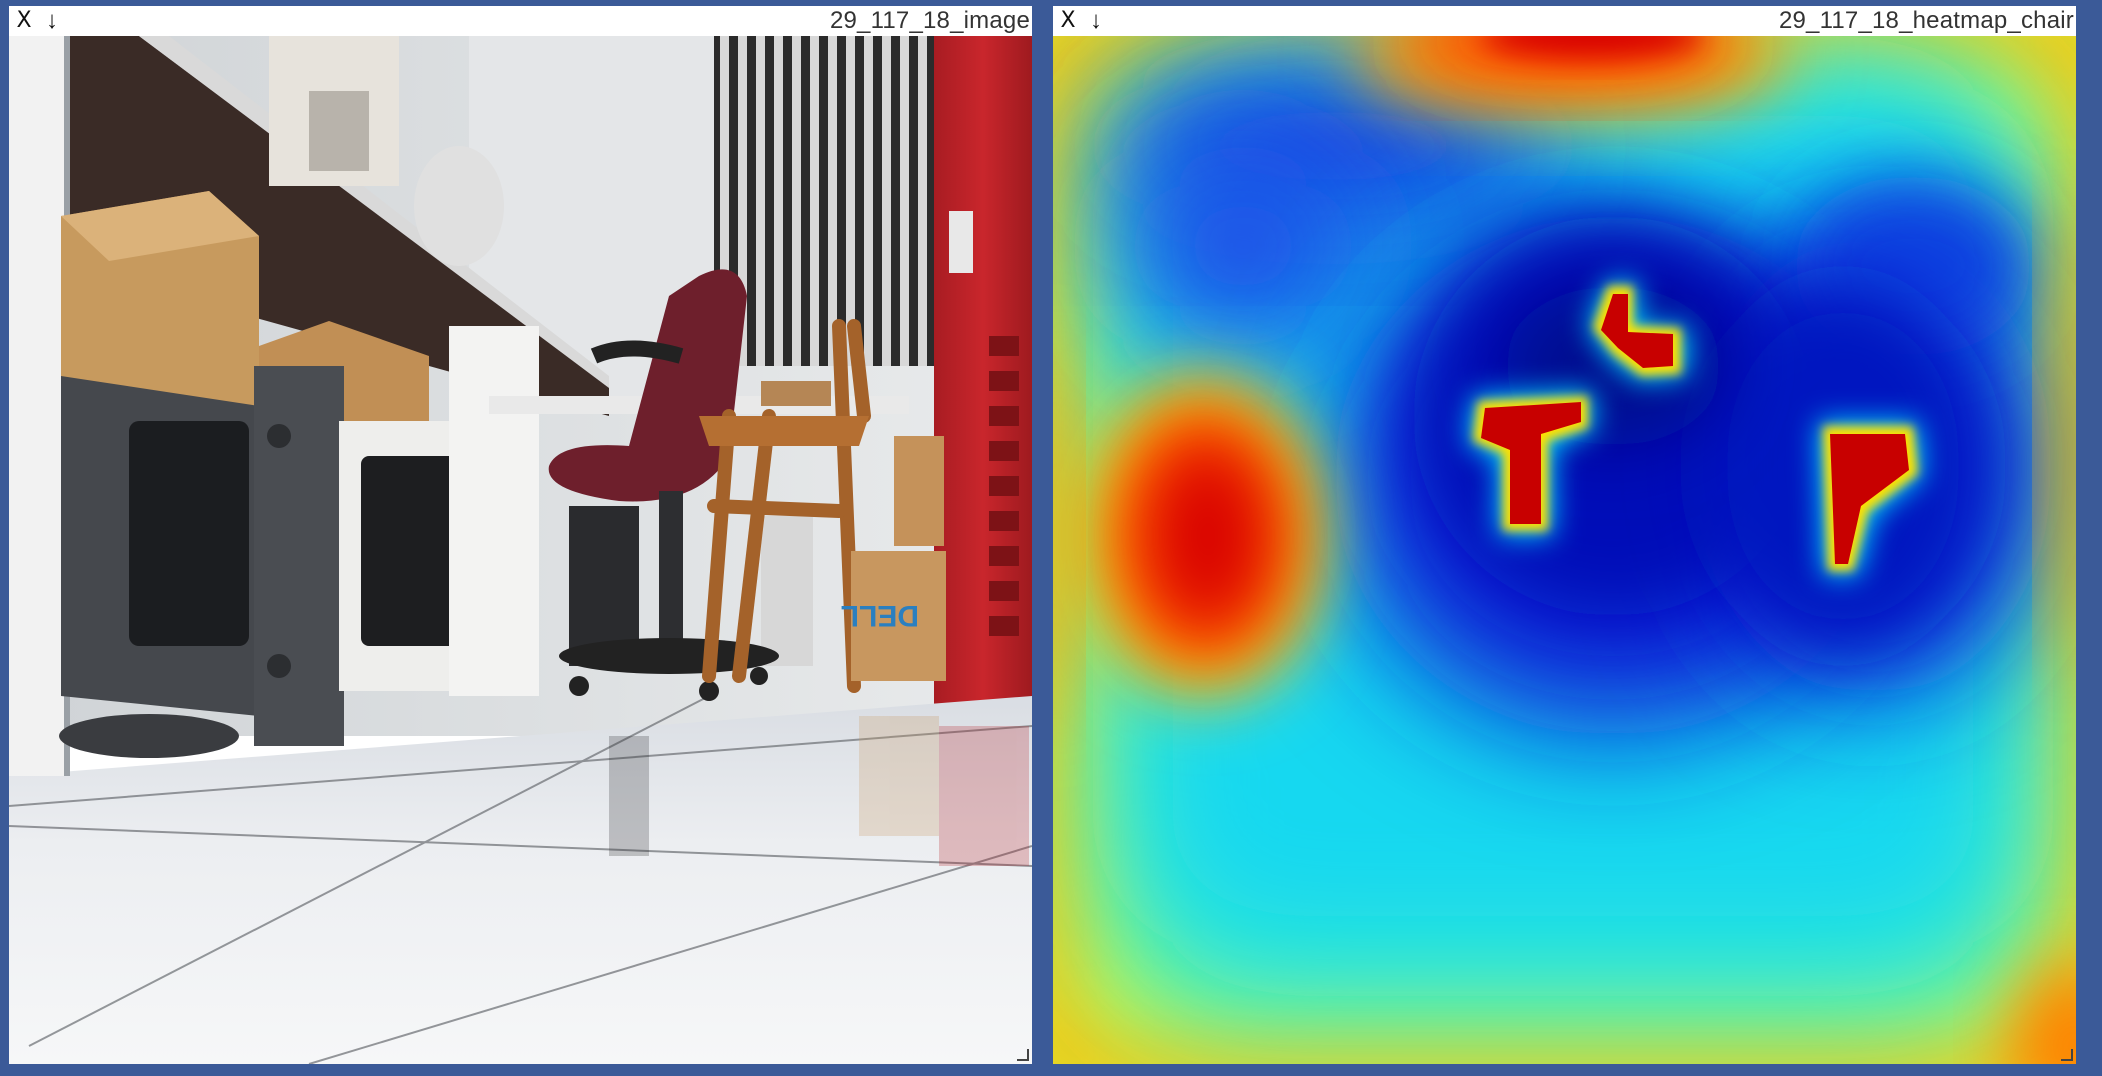 This screenshot has height=1076, width=2102. I want to click on heatmap-panel-titlebar: X ↓ 29_117_18_heatmap_chair, so click(1564, 21).